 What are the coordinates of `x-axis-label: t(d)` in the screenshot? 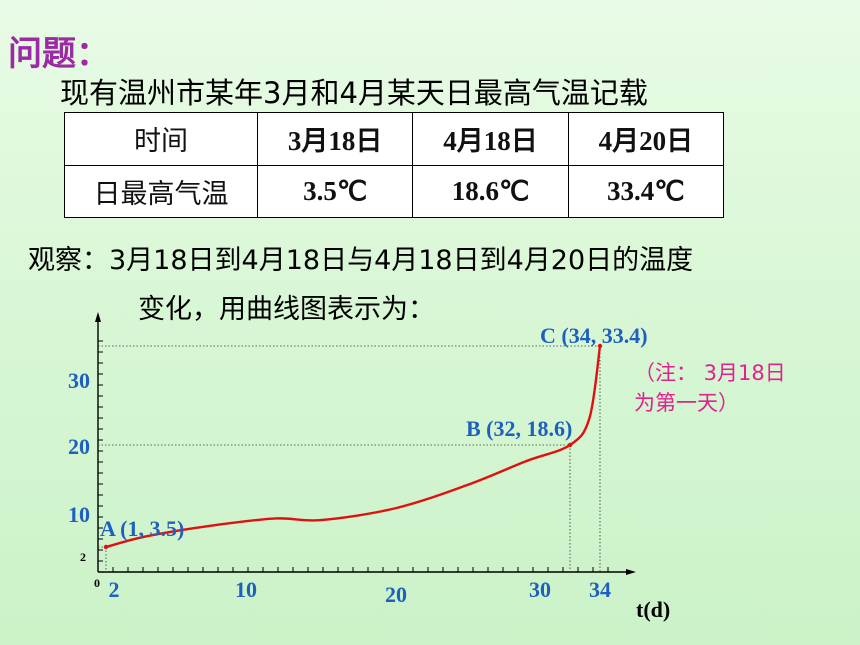 It's located at (653, 609).